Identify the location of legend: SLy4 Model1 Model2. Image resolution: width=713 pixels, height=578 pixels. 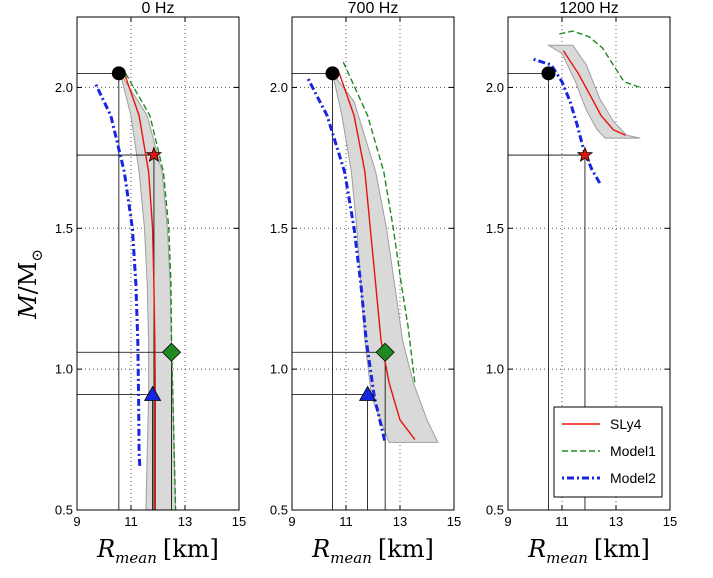
(608, 452).